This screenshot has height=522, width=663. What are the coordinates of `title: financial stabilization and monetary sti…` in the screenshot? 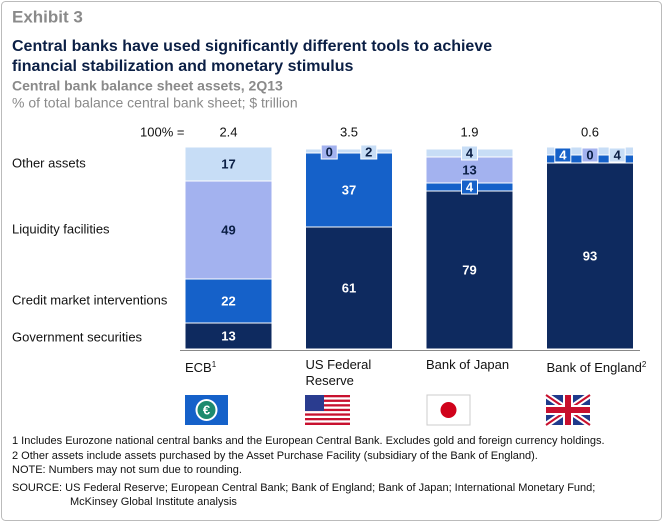 It's located at (183, 66).